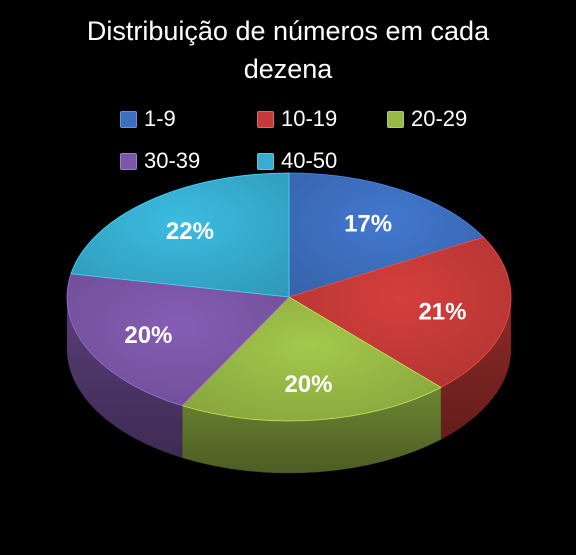 The height and width of the screenshot is (555, 576). What do you see at coordinates (442, 312) in the screenshot?
I see `pie-label-10-19: 21%` at bounding box center [442, 312].